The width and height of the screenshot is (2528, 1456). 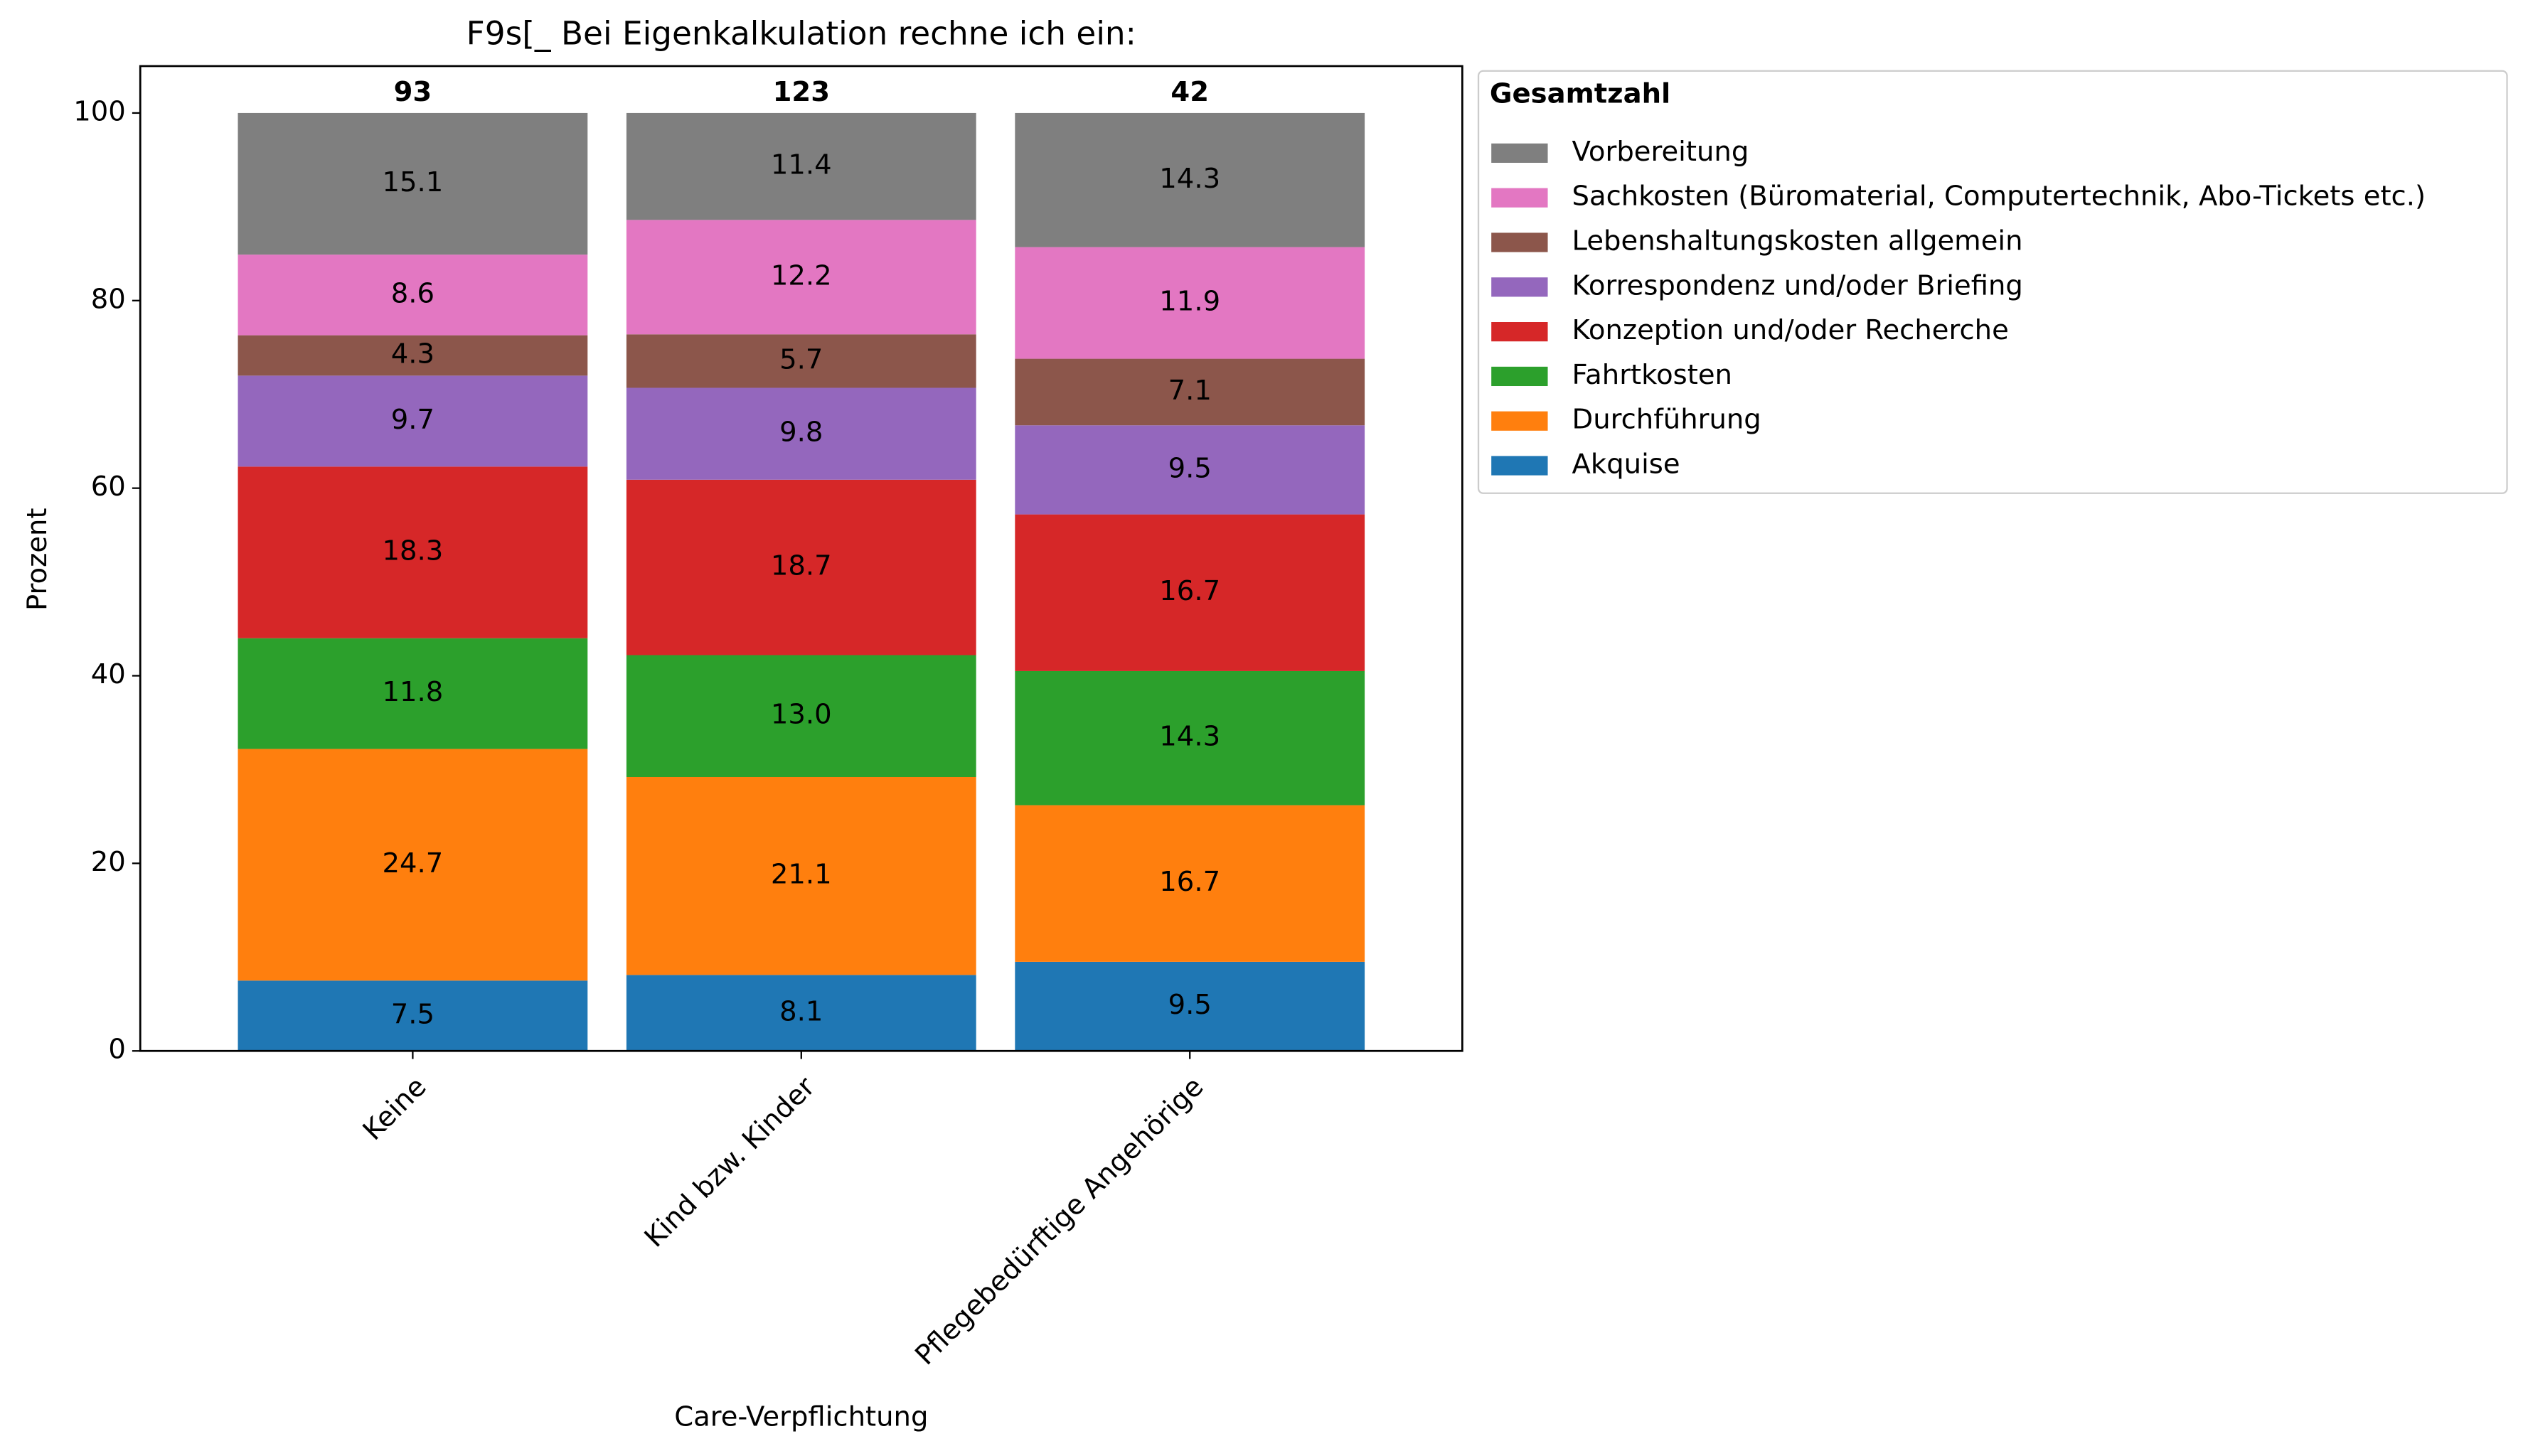 I want to click on value-label: 11.4, so click(x=801, y=165).